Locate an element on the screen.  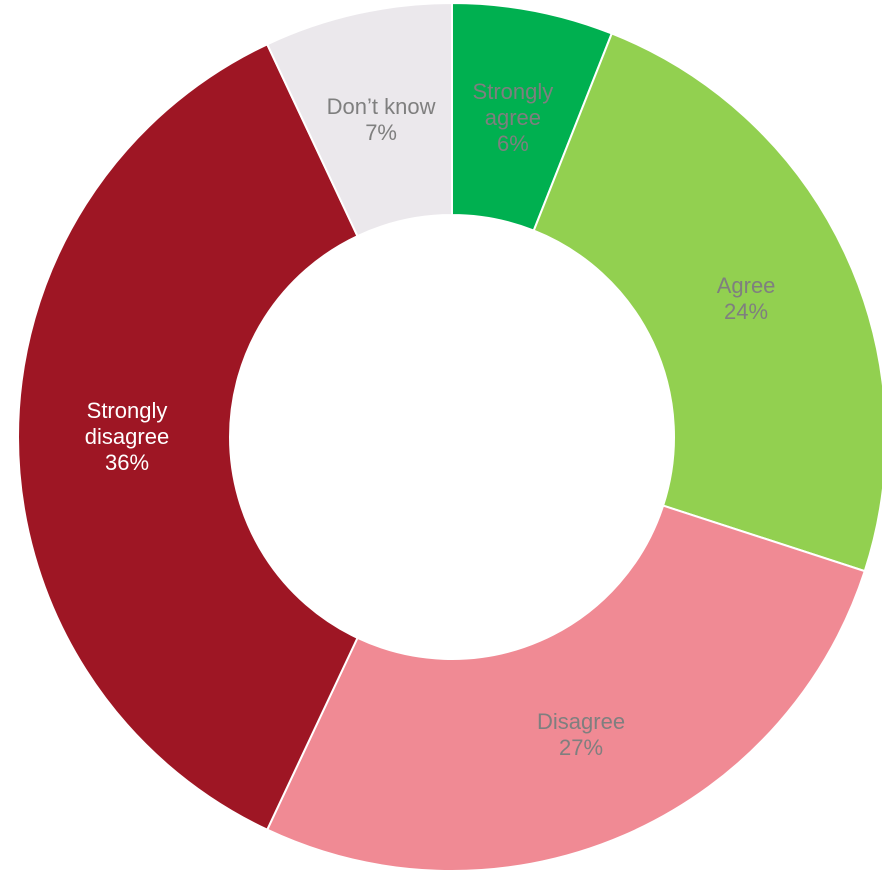
slice-label: Strongly disagree 36% is located at coordinates (127, 437).